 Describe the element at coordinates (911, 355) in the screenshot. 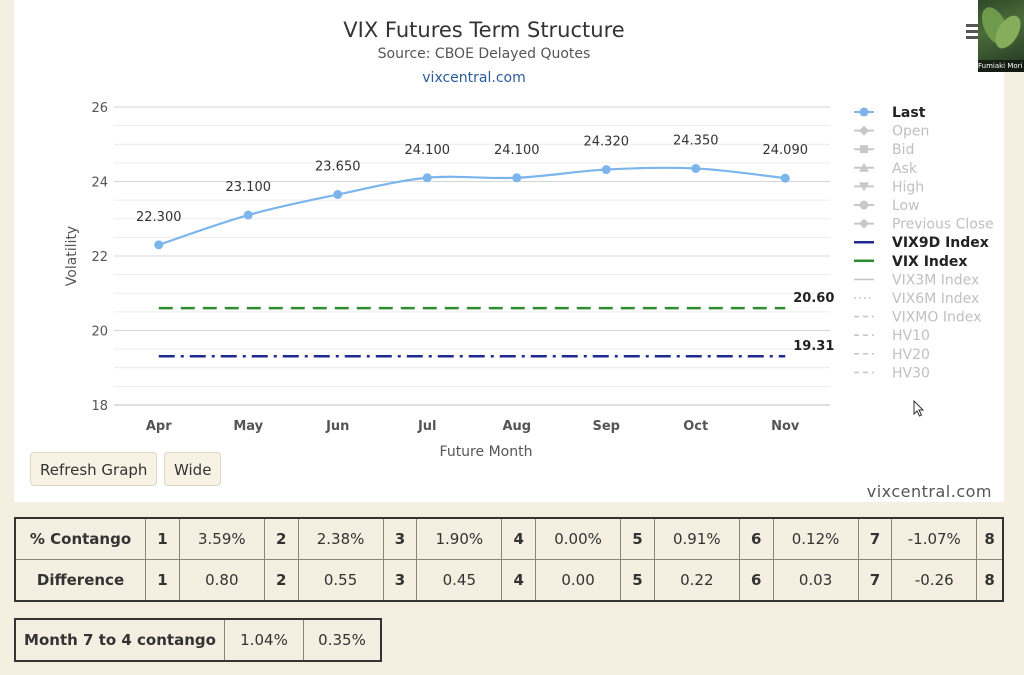

I see `legend-item-label: HV20` at that location.